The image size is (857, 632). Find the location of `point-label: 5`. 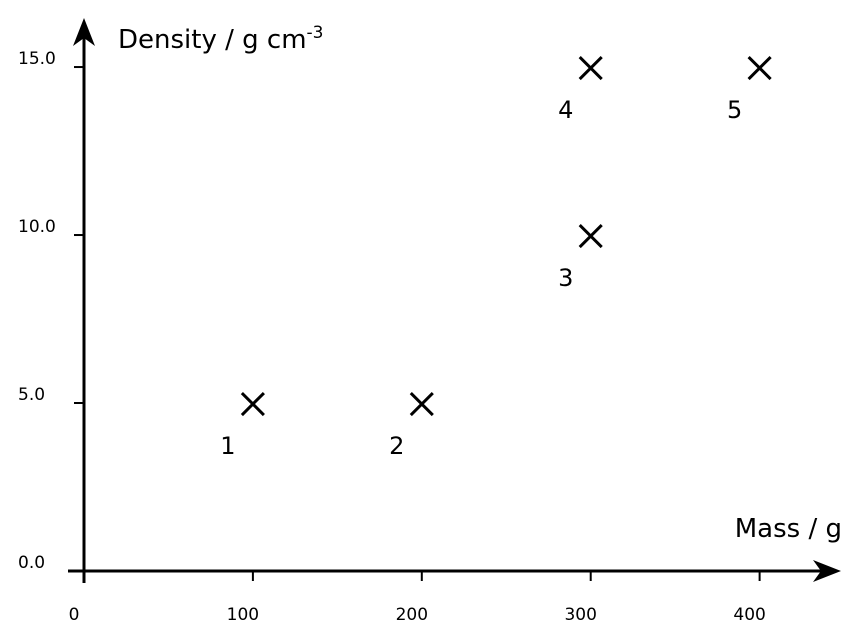

point-label: 5 is located at coordinates (734, 110).